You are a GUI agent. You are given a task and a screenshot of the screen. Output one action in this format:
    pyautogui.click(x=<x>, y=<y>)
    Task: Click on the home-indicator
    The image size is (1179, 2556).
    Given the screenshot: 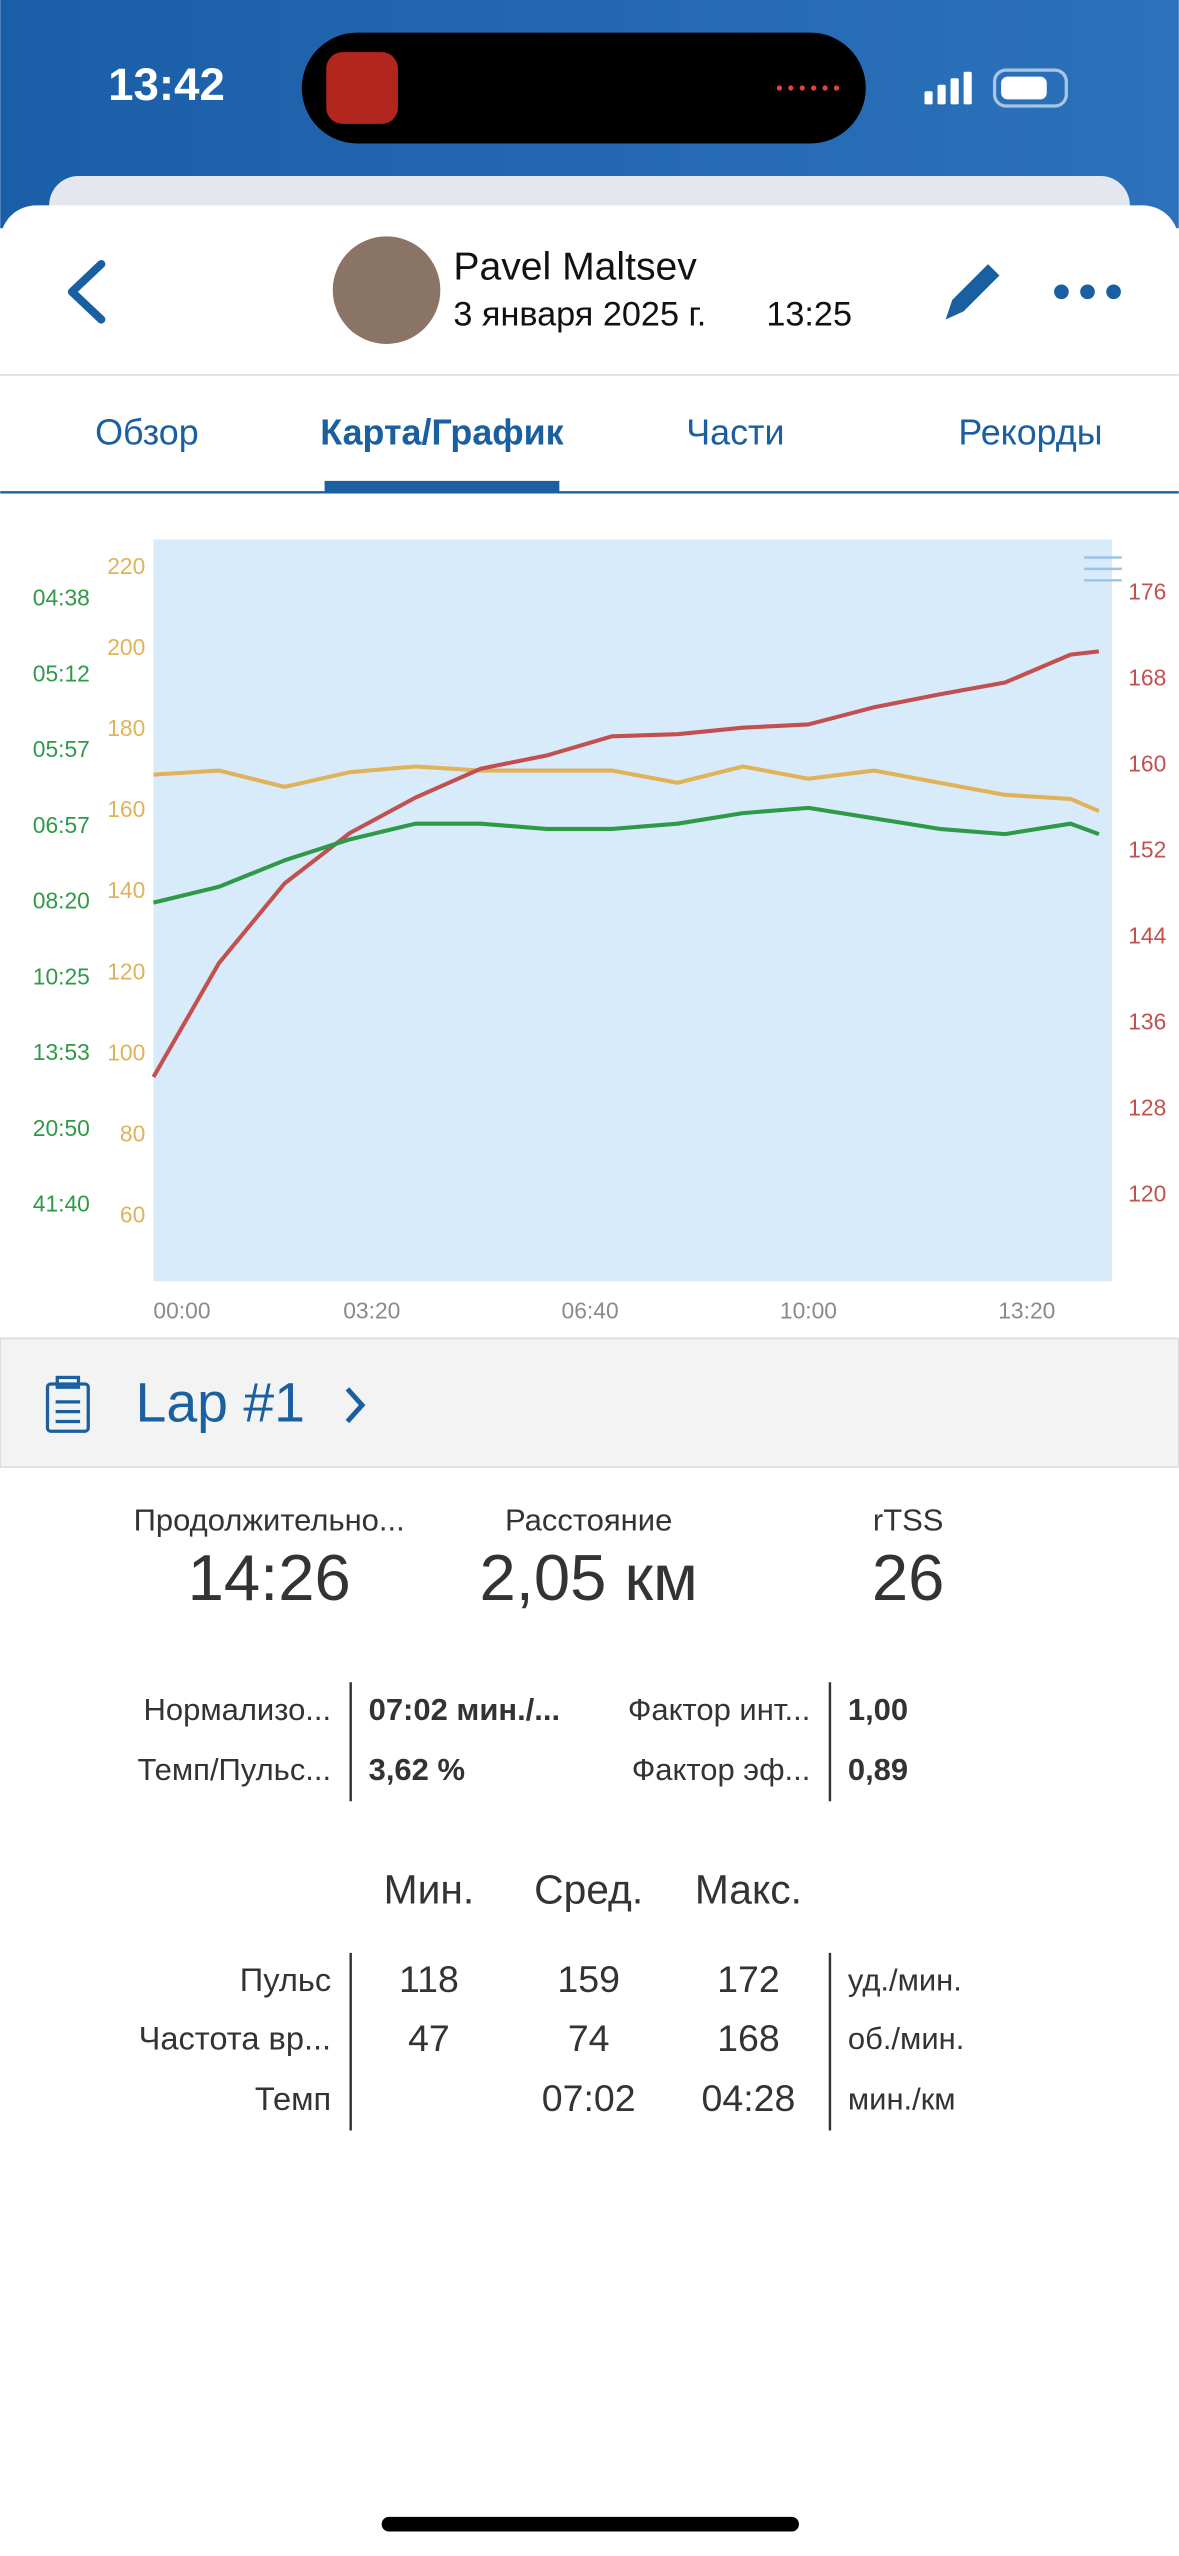 What is the action you would take?
    pyautogui.click(x=590, y=2524)
    